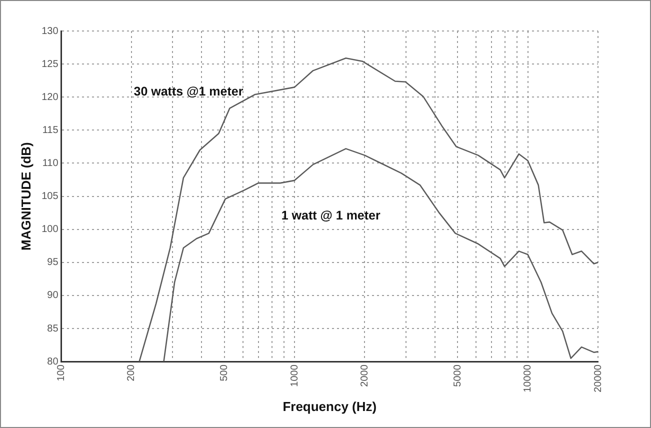 The height and width of the screenshot is (428, 651). I want to click on x-tick-label: 500, so click(224, 373).